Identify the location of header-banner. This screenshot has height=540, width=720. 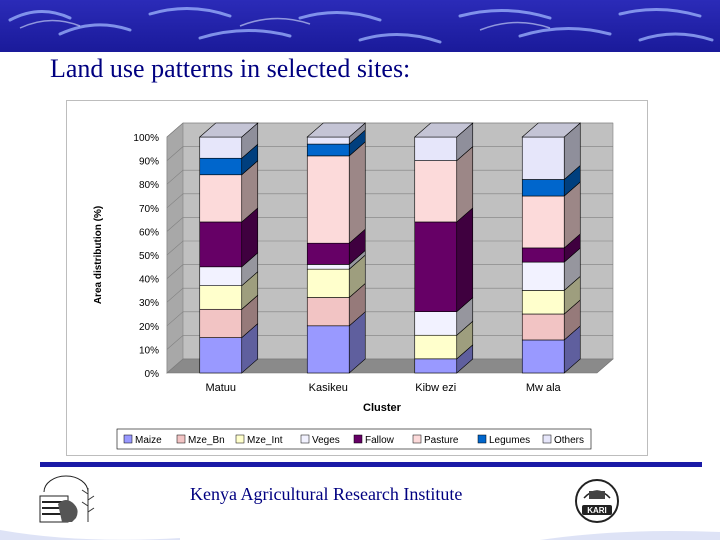
(360, 26).